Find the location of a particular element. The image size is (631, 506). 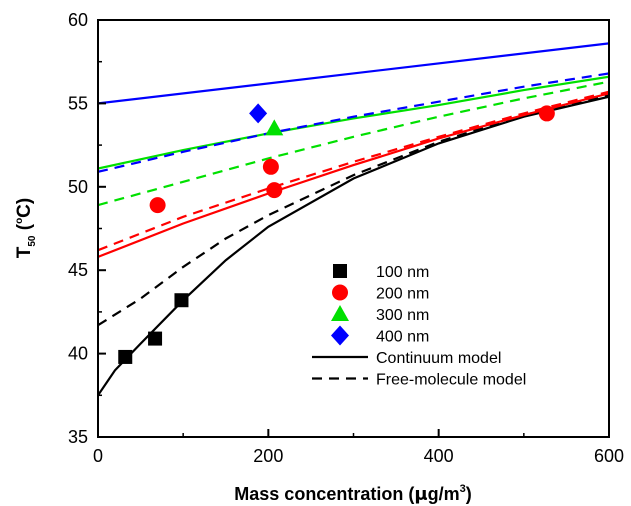

legend-marker-200-nm is located at coordinates (340, 292).